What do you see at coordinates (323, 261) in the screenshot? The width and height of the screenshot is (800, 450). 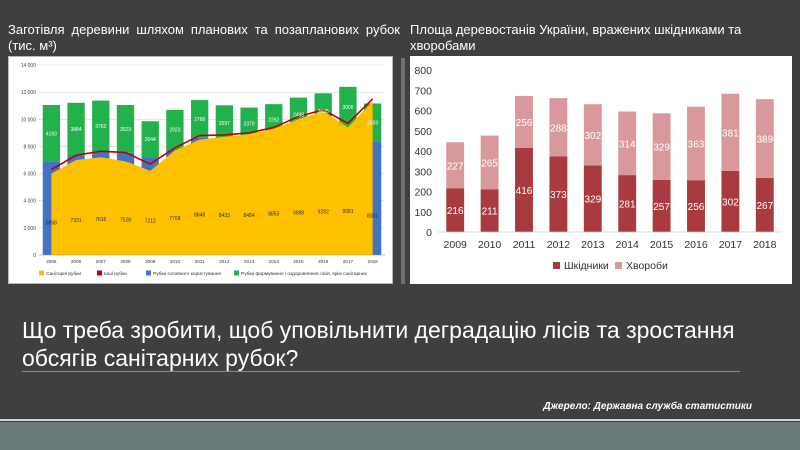 I see `left-x-tick-label: 2016` at bounding box center [323, 261].